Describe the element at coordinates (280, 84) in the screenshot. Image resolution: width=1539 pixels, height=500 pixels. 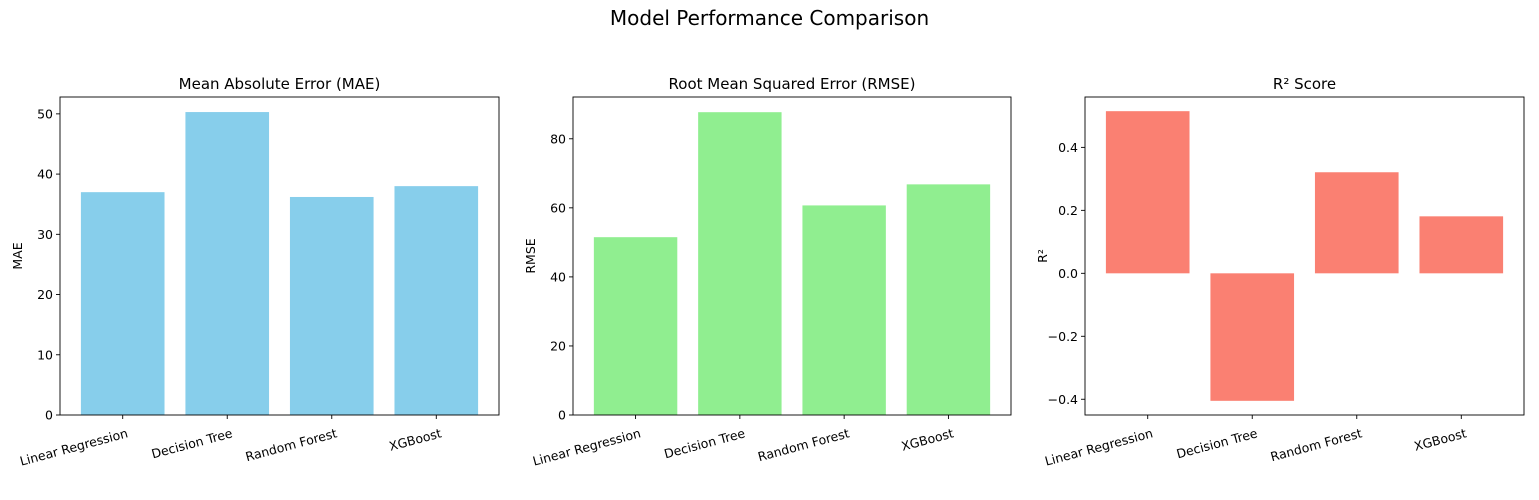
I see `chart-title: Mean Absolute Error (MAE)` at that location.